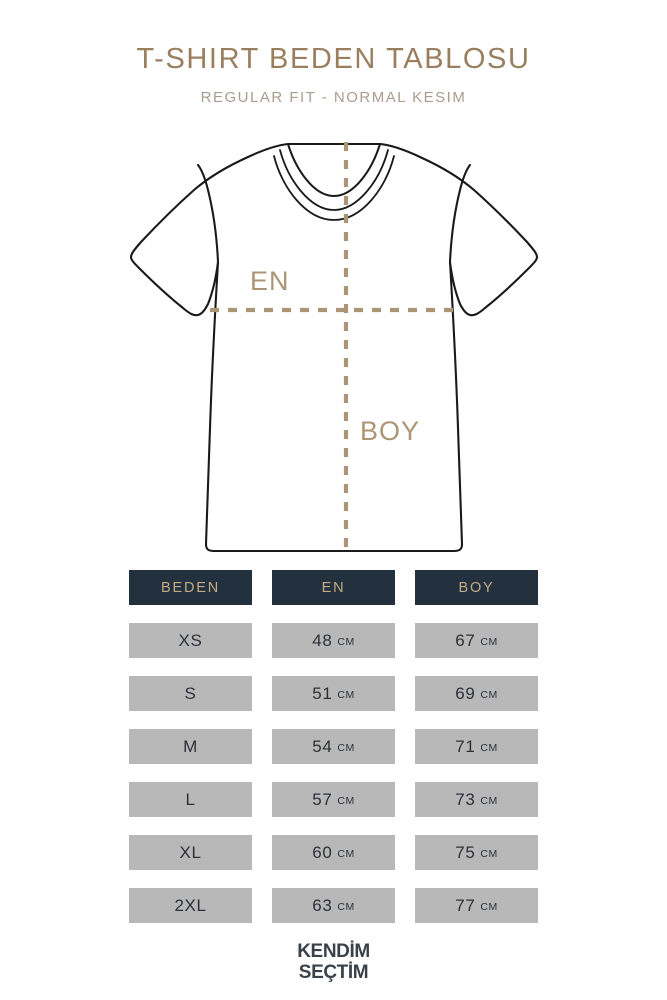 This screenshot has width=667, height=1000. What do you see at coordinates (333, 97) in the screenshot?
I see `page-subtitle: REGULAR FIT - NORMAL KESIM` at bounding box center [333, 97].